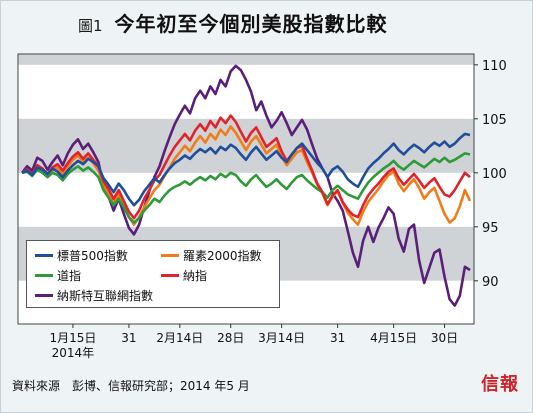 The image size is (533, 413). What do you see at coordinates (494, 66) in the screenshot?
I see `y-tick-label-110: 110` at bounding box center [494, 66].